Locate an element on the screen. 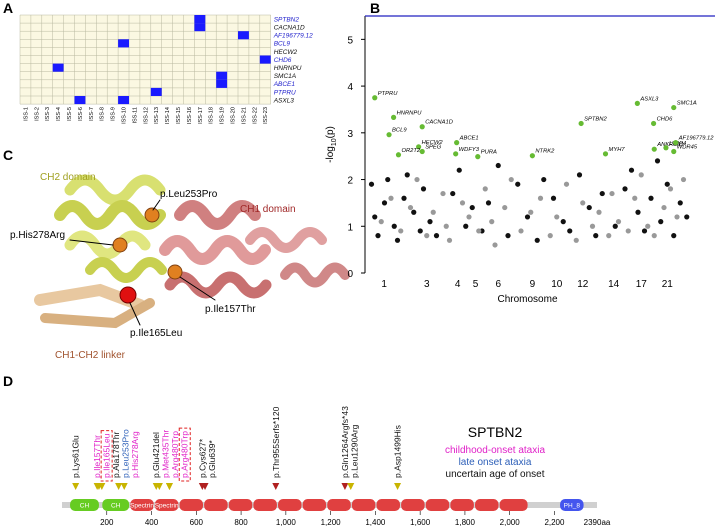 The height and width of the screenshot is (530, 726). gene-label: CHD6 is located at coordinates (283, 60).